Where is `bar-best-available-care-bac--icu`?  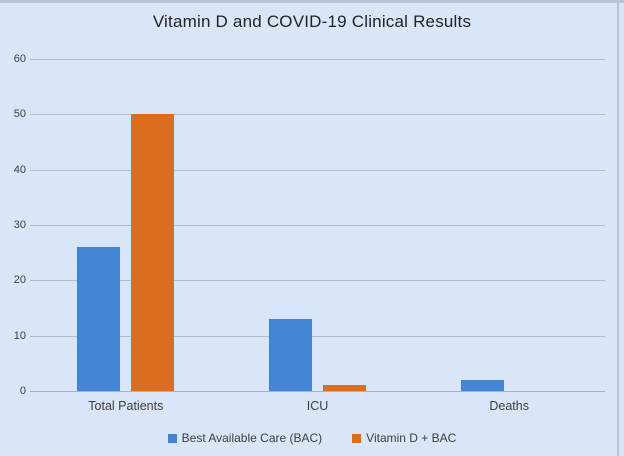
bar-best-available-care-bac--icu is located at coordinates (290, 355).